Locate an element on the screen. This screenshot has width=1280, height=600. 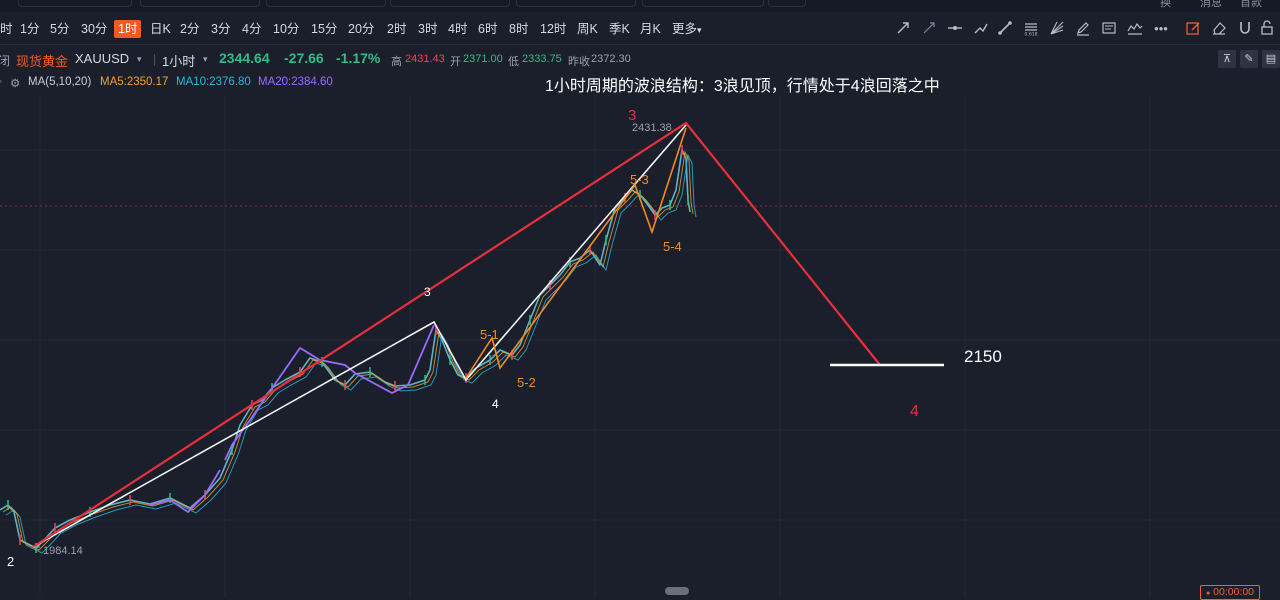
ma5-value: MA5:2350.17 is located at coordinates (134, 82).